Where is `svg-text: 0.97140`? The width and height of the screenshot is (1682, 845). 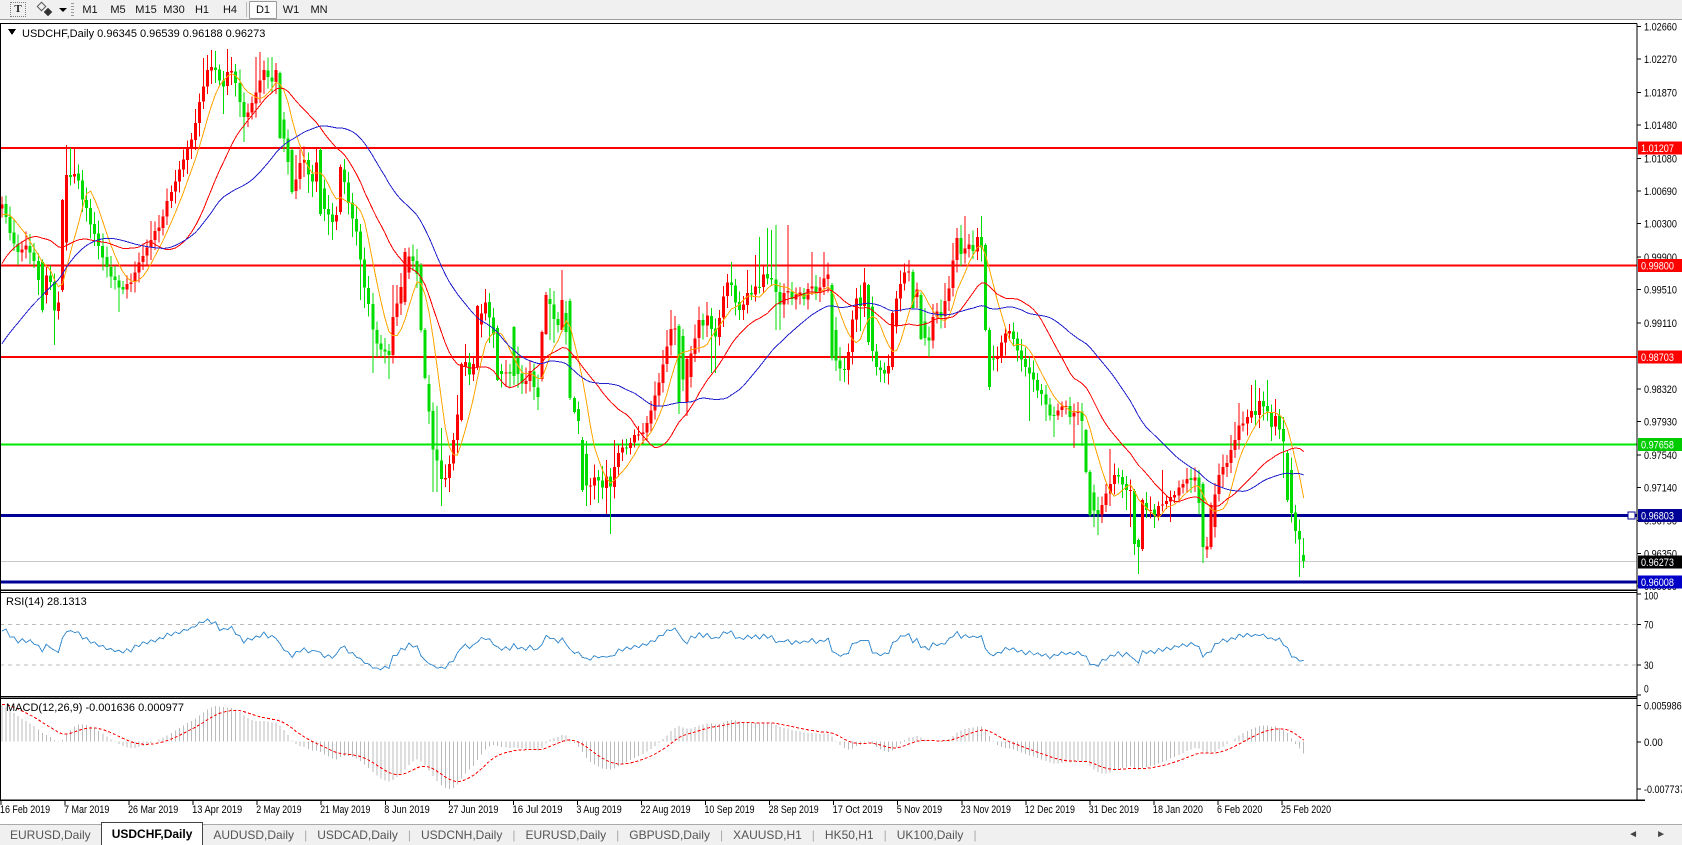 svg-text: 0.97140 is located at coordinates (1660, 489).